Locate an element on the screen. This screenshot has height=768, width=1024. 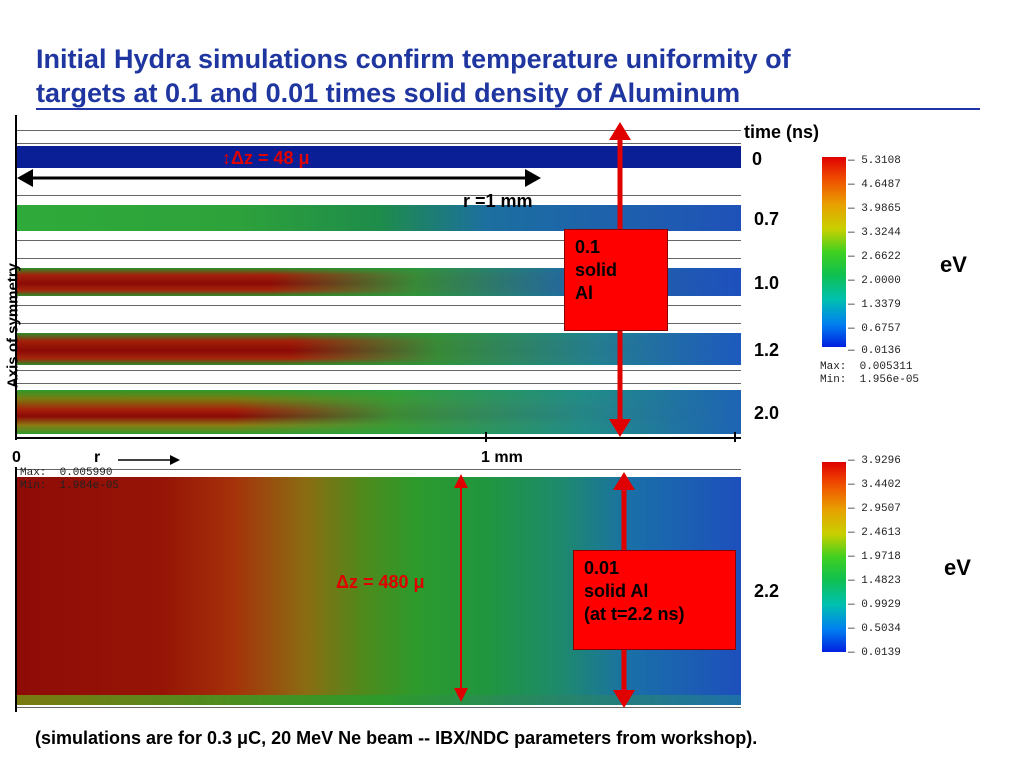
band-t0 is located at coordinates (379, 157).